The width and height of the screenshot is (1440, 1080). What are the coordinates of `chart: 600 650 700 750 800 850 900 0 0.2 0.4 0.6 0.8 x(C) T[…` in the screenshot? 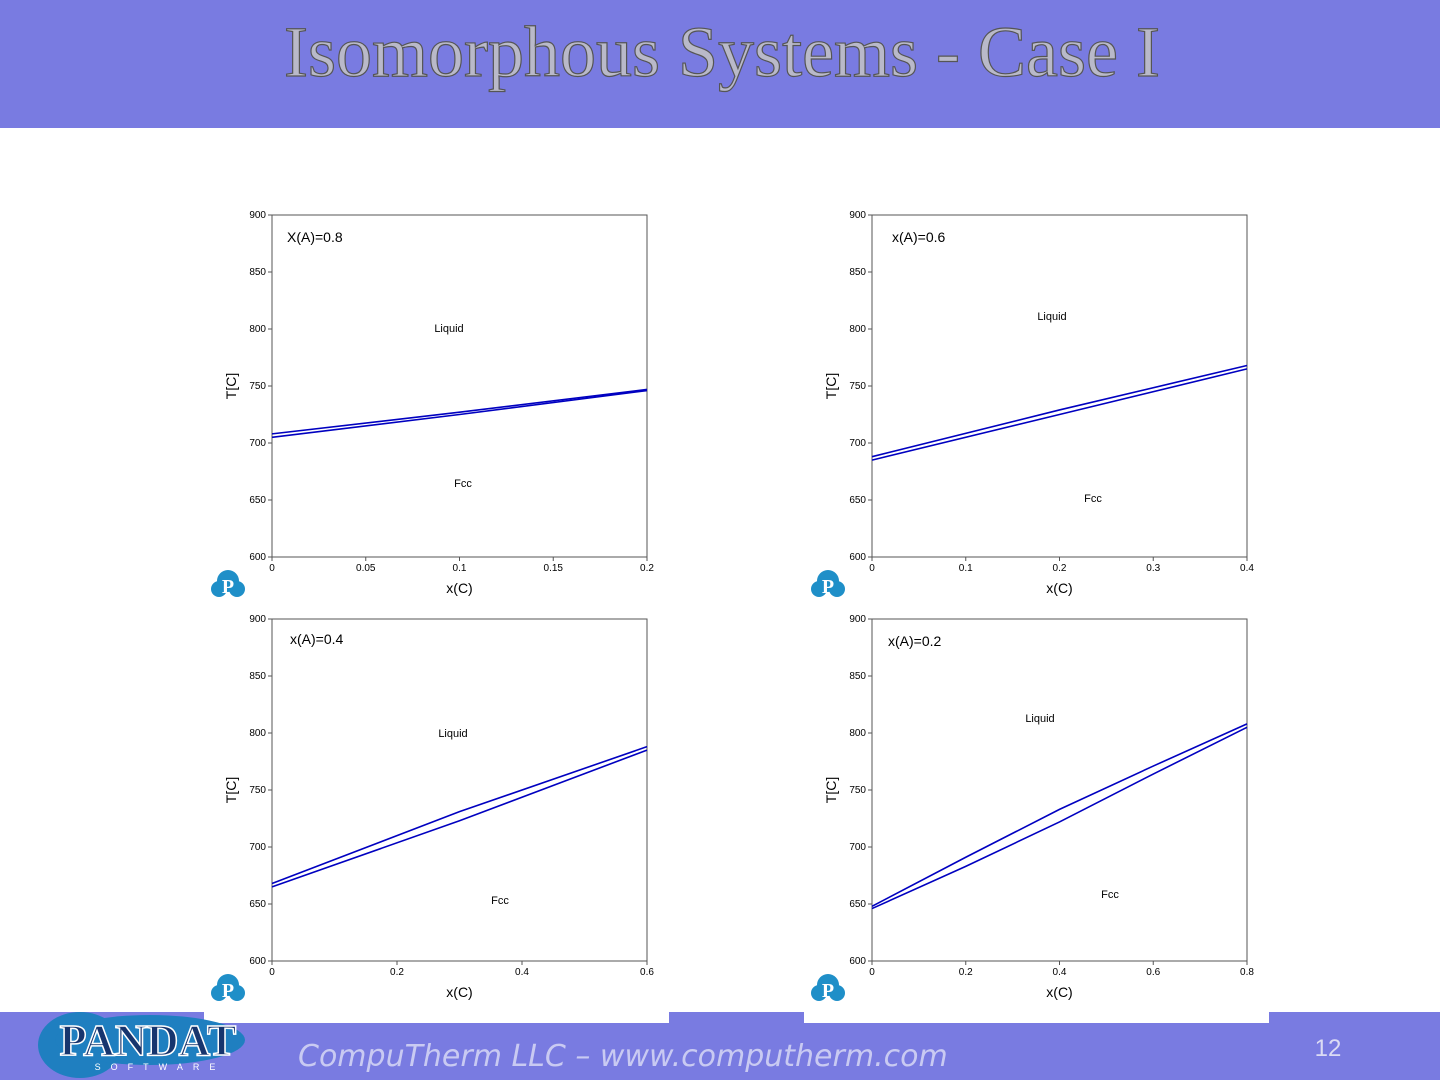 It's located at (1032, 808).